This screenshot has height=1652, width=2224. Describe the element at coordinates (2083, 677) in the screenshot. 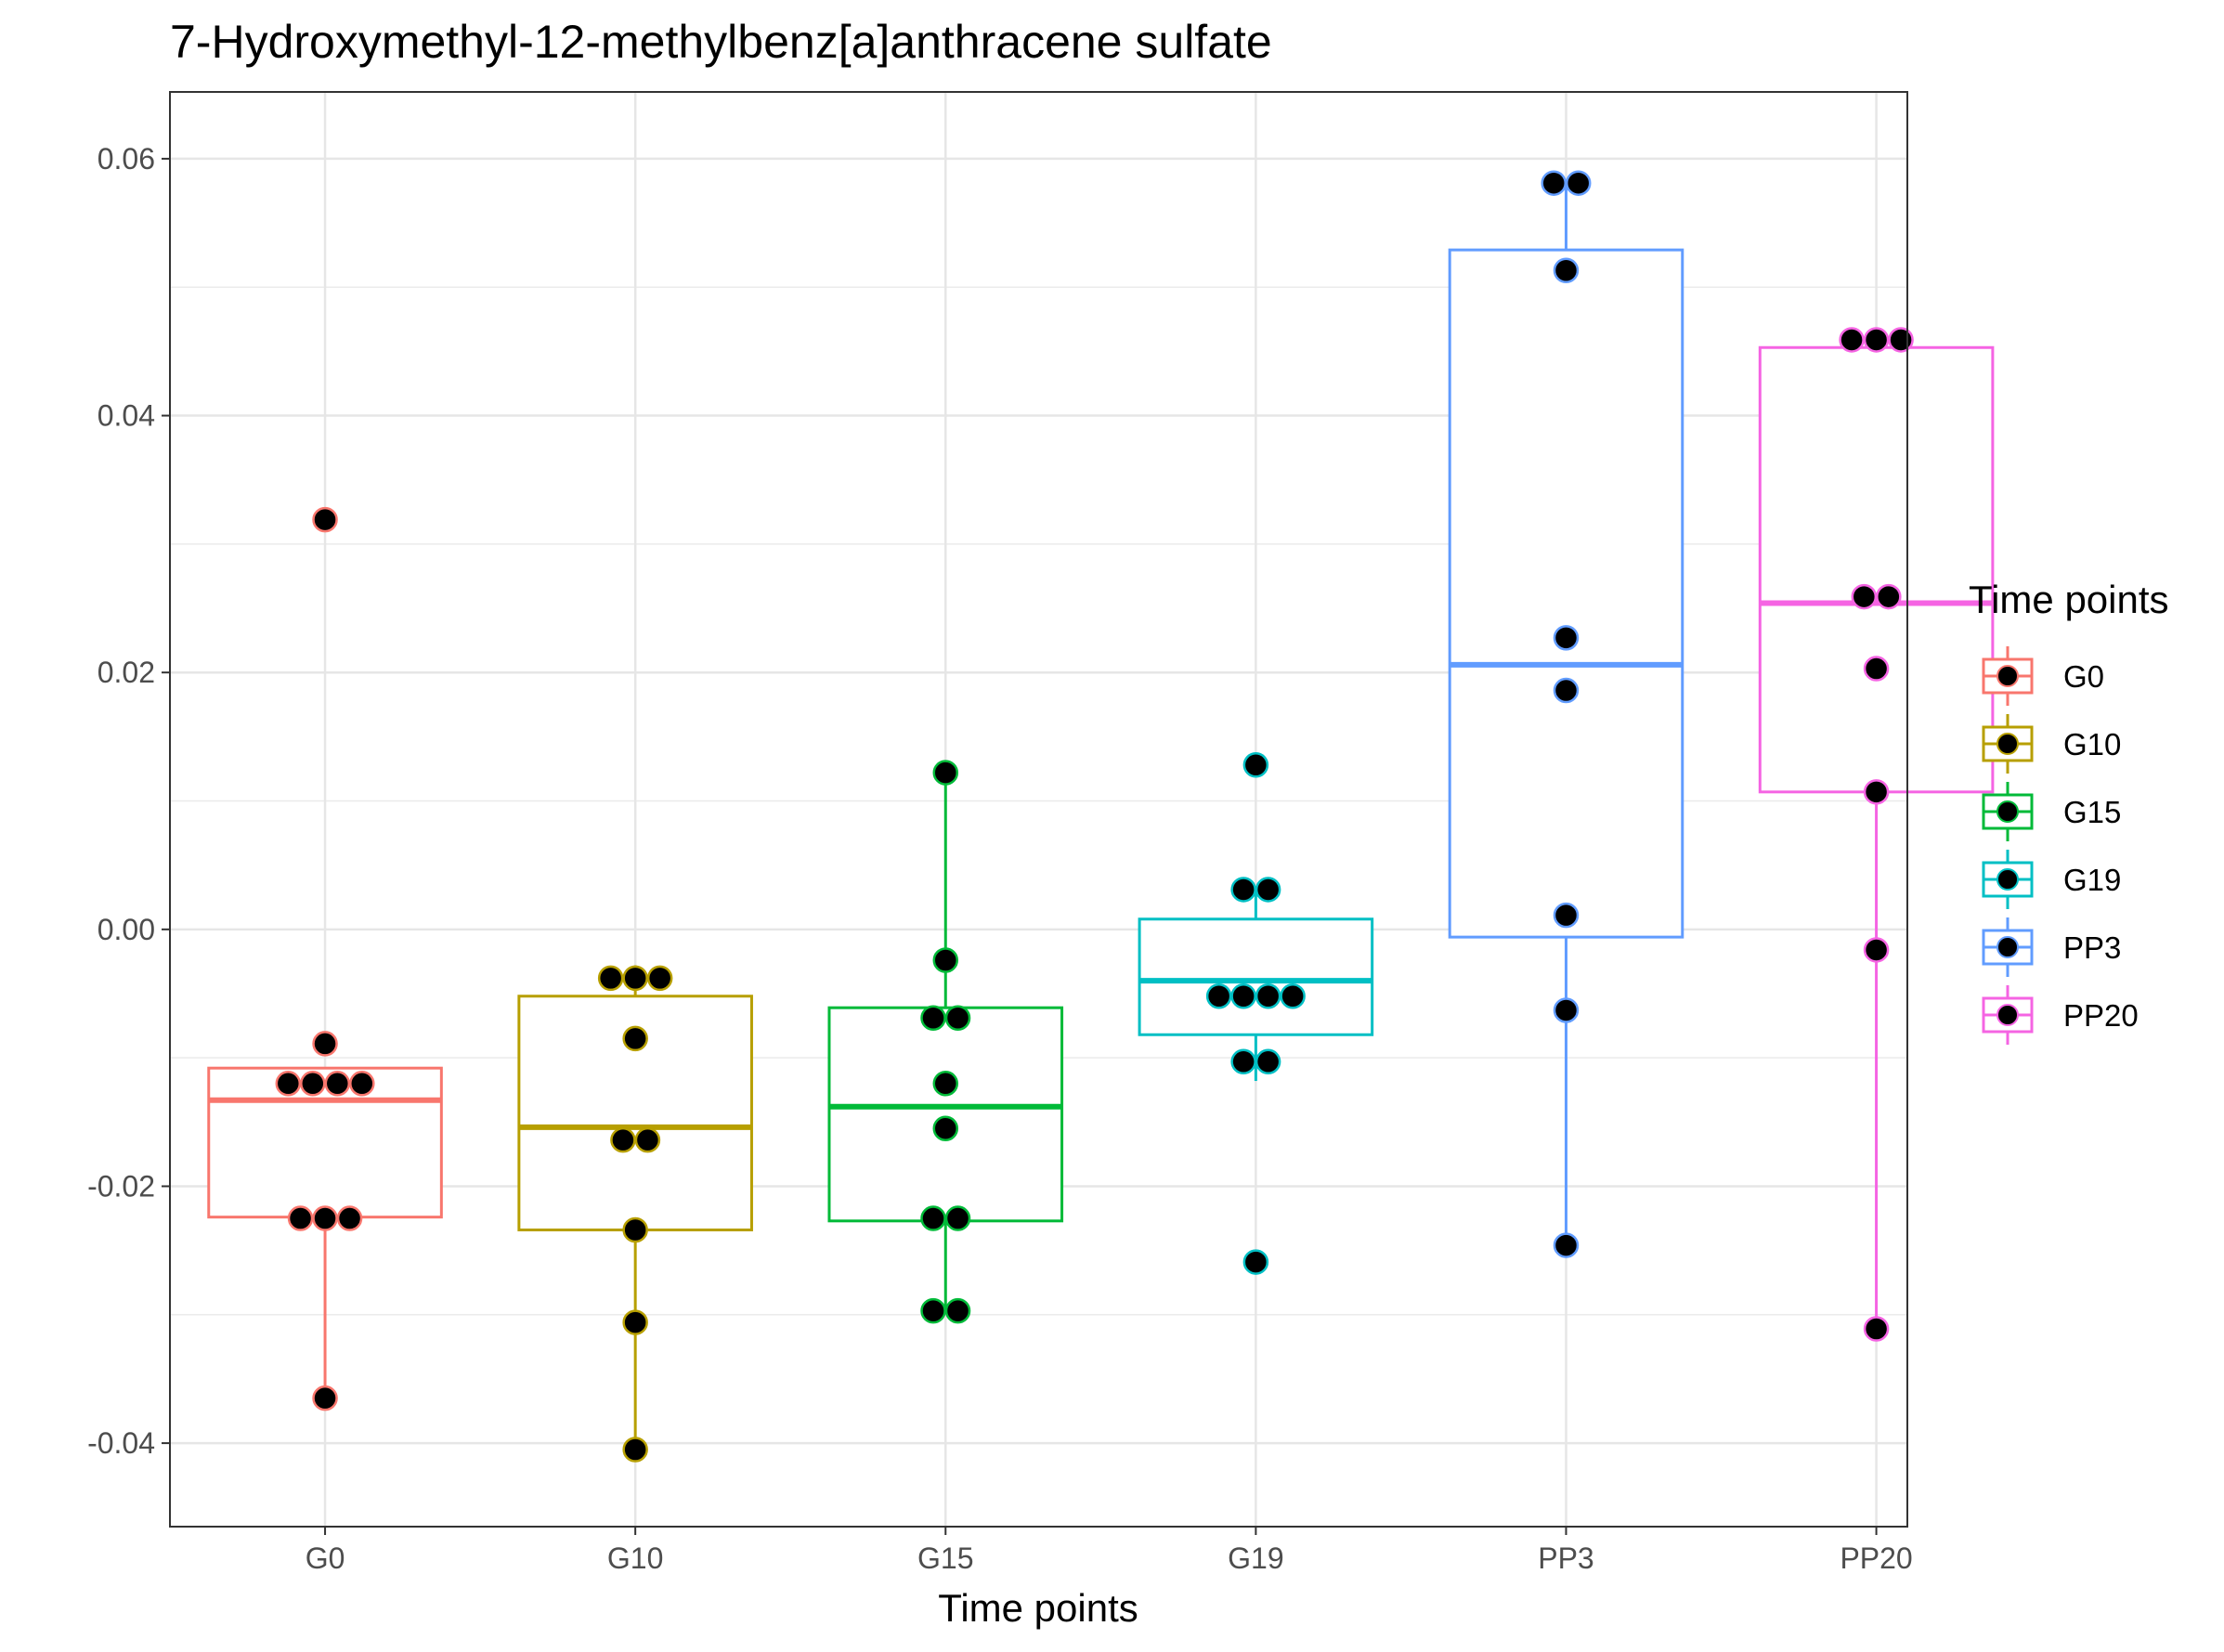

I see `legend-label: G0` at that location.